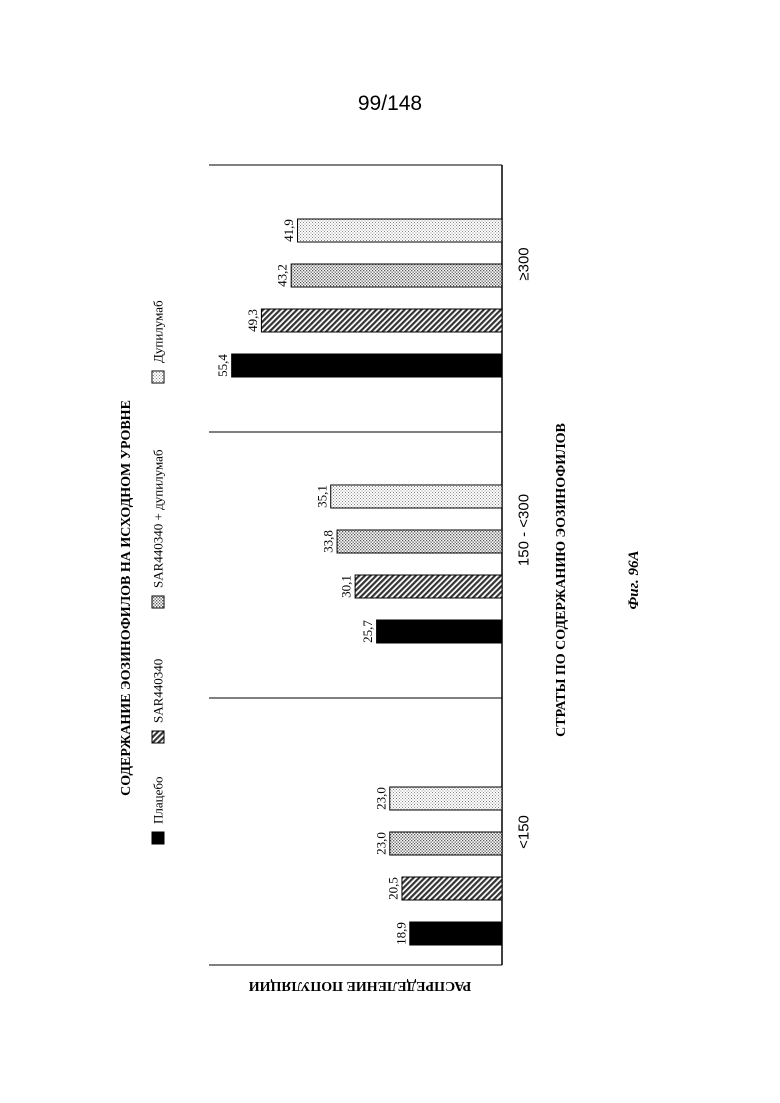 The height and width of the screenshot is (1103, 780). I want to click on data-label: 25,7, so click(367, 631).